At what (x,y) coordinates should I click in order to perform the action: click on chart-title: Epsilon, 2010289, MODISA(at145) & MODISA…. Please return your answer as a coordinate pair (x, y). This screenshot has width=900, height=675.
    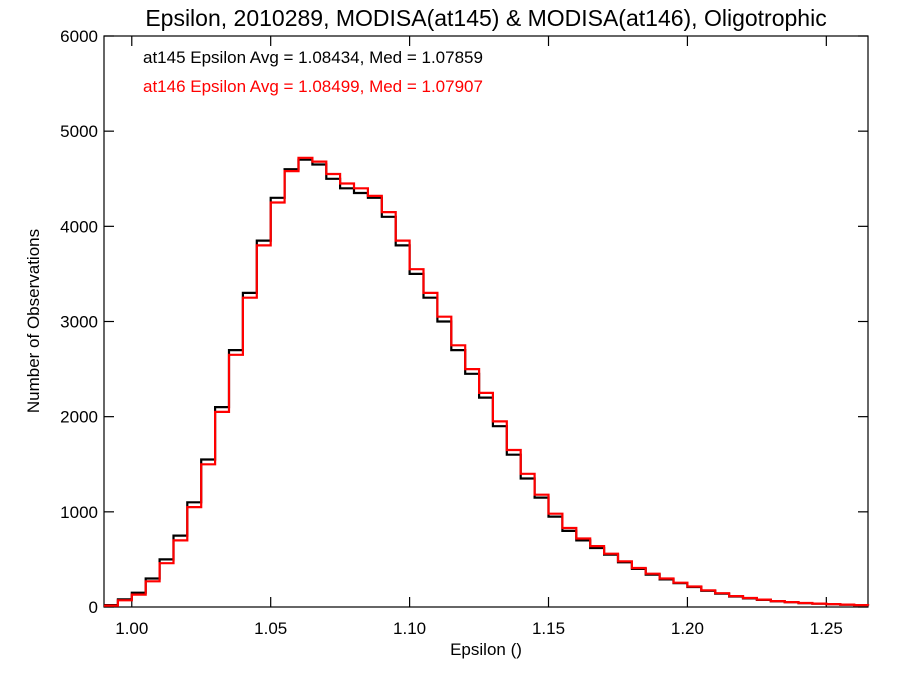
    Looking at the image, I should click on (485, 18).